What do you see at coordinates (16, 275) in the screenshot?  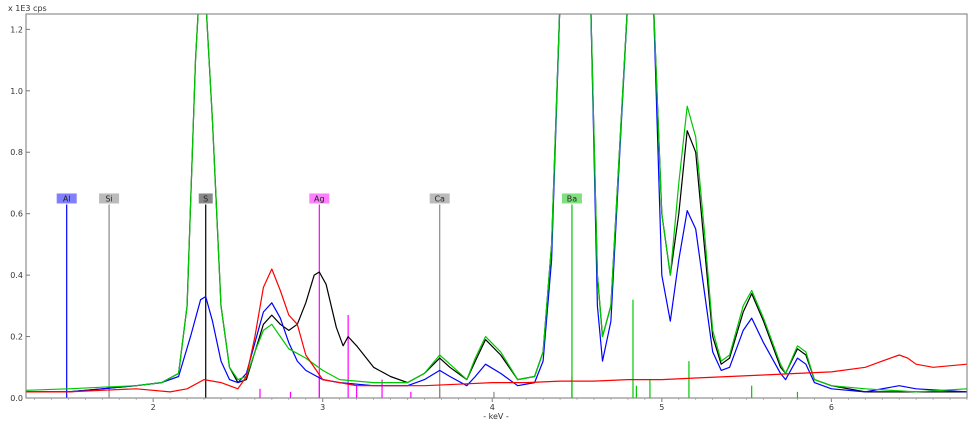 I see `y-tick-label: 0.4` at bounding box center [16, 275].